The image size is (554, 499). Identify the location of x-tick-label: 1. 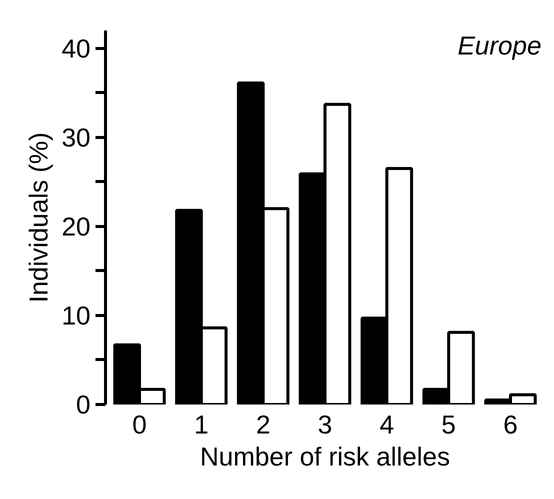
(201, 425).